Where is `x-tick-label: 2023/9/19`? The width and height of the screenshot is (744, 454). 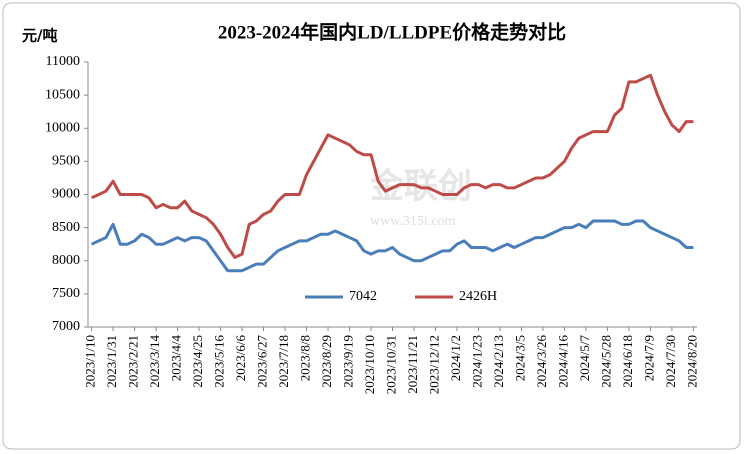 x-tick-label: 2023/9/19 is located at coordinates (347, 361).